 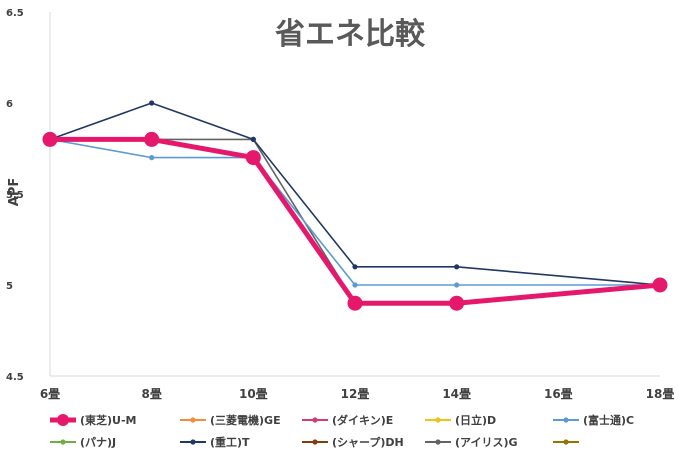 I want to click on legend-label: (重工)T, so click(x=230, y=442).